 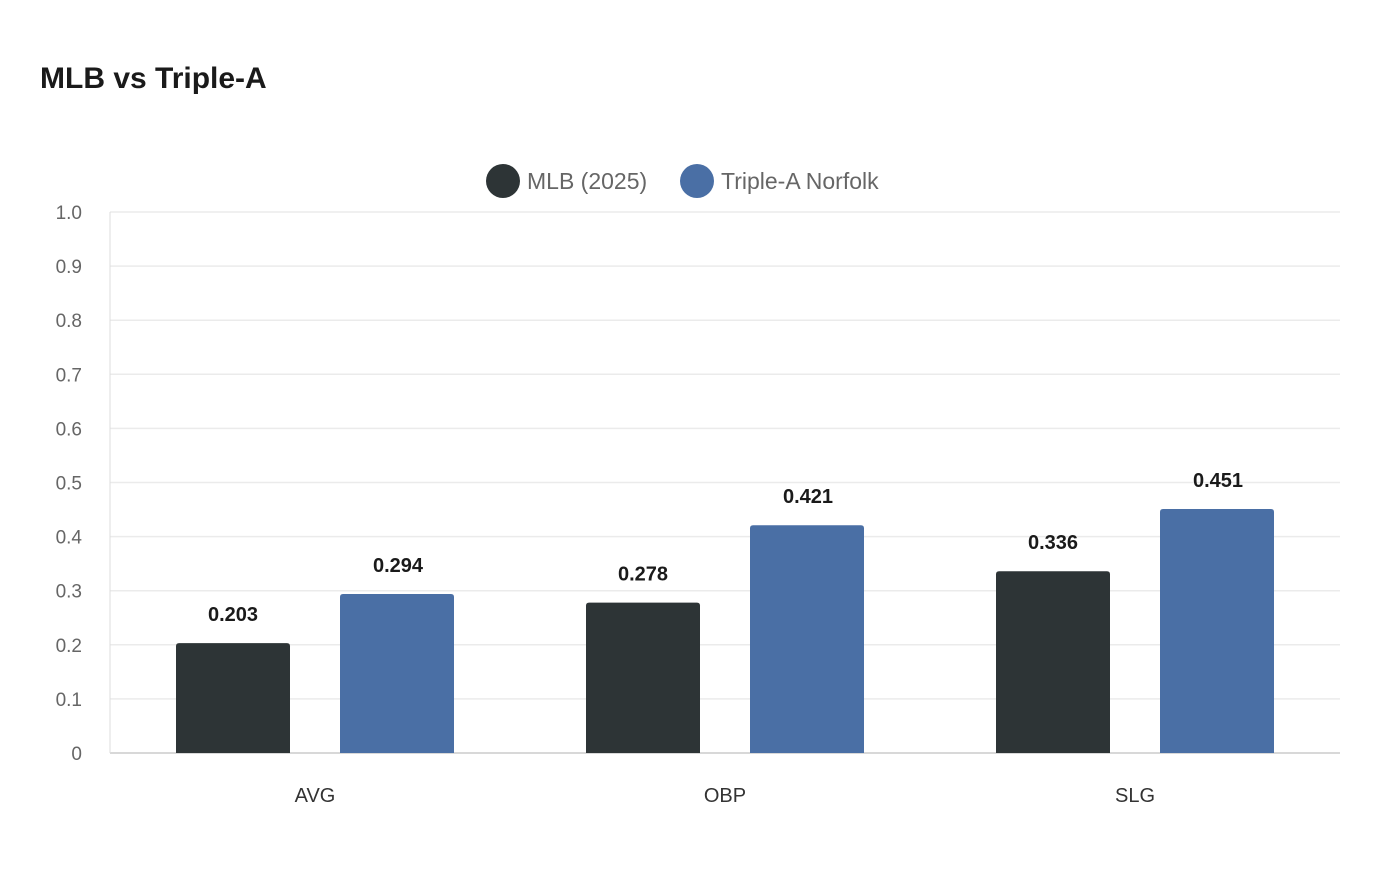 What do you see at coordinates (76, 754) in the screenshot?
I see `y-tick-label: 0` at bounding box center [76, 754].